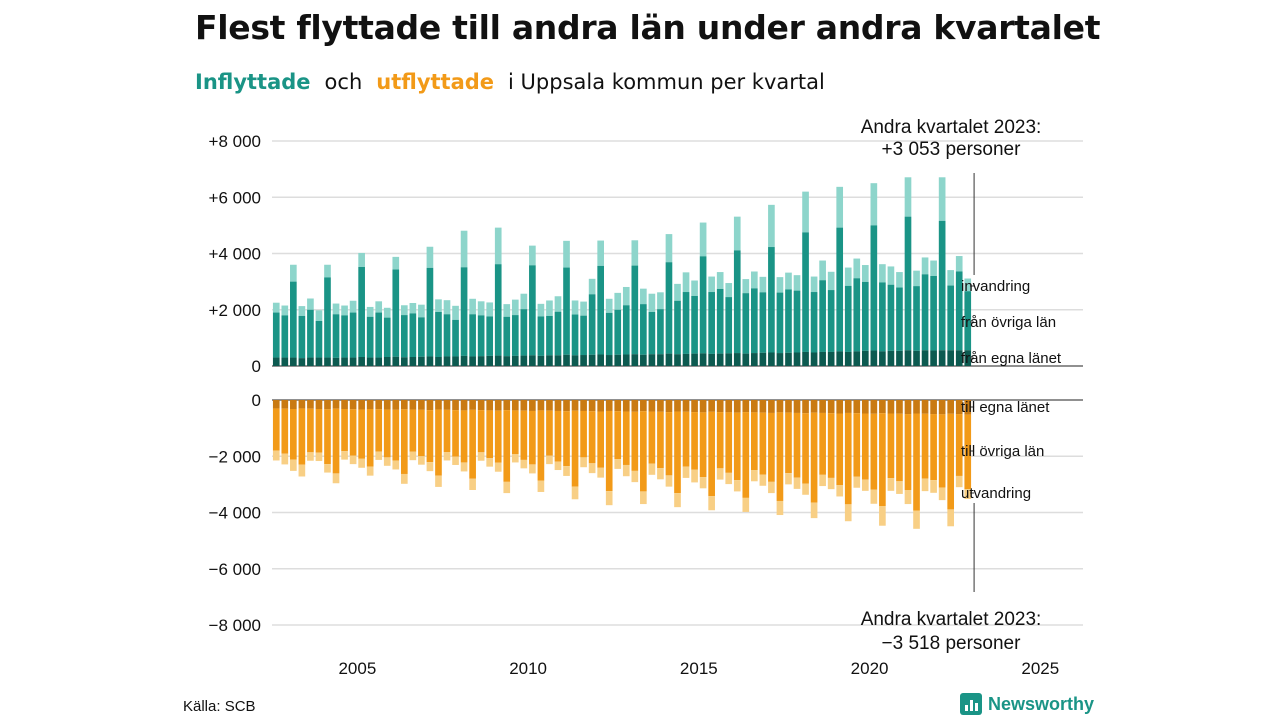 The image size is (1280, 720). Describe the element at coordinates (256, 400) in the screenshot. I see `y-tick-label-bottom: 0` at that location.